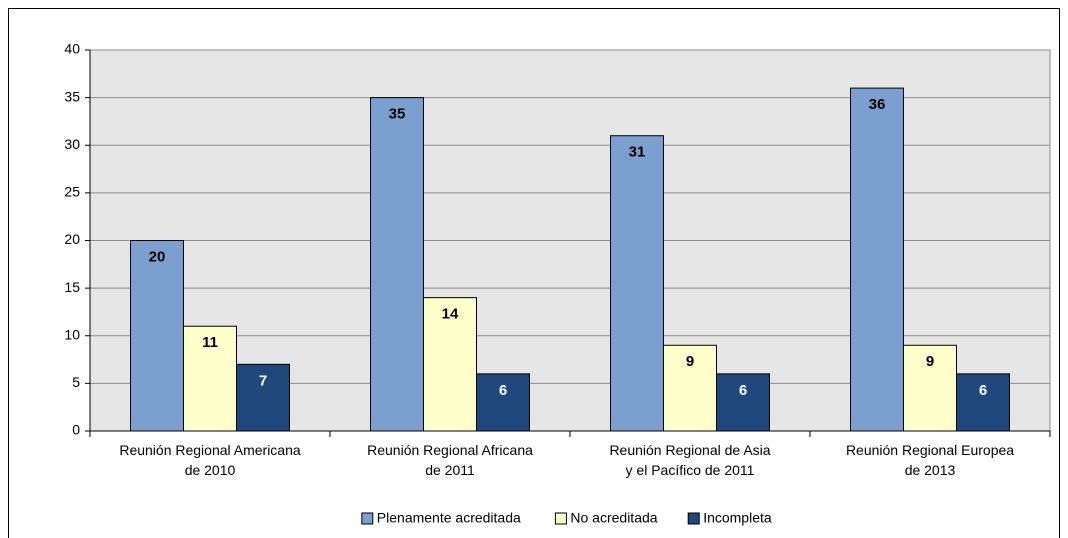  I want to click on value-label: 20, so click(157, 256).